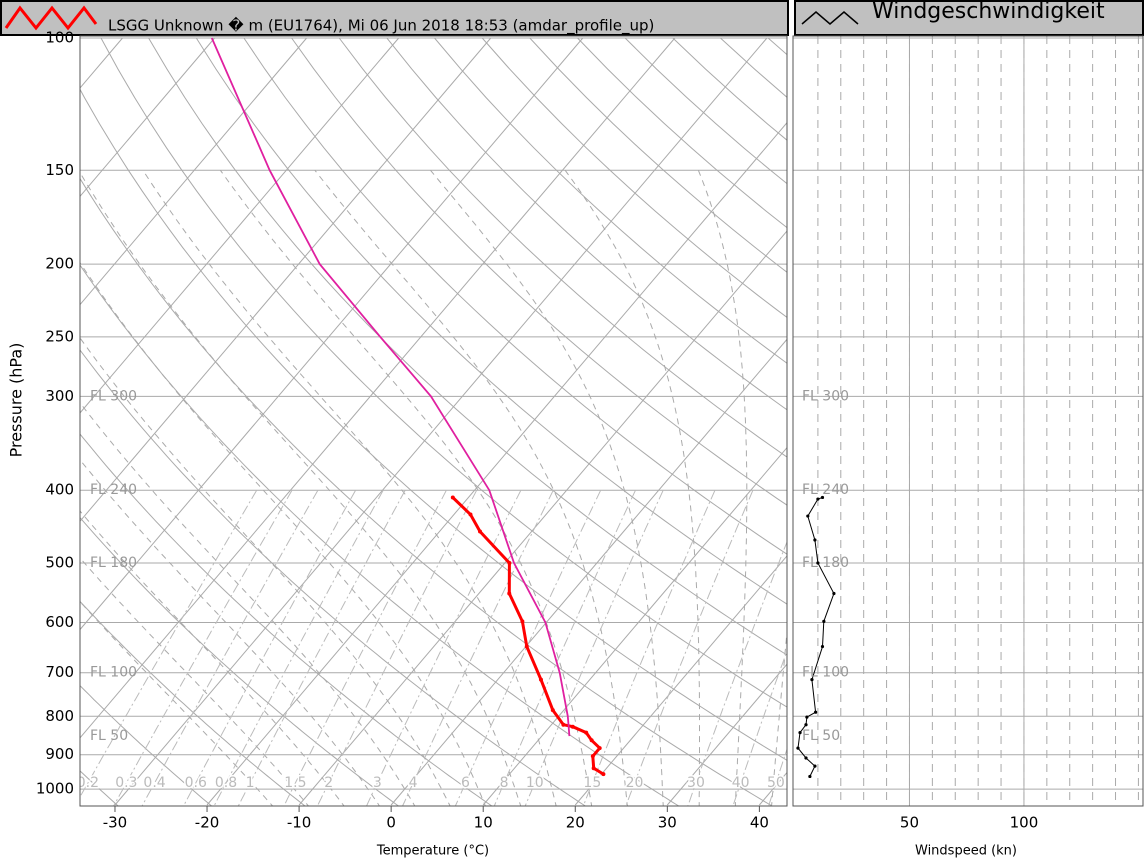 Image resolution: width=1145 pixels, height=866 pixels. Describe the element at coordinates (413, 783) in the screenshot. I see `mixing-ratio-label: 4` at that location.